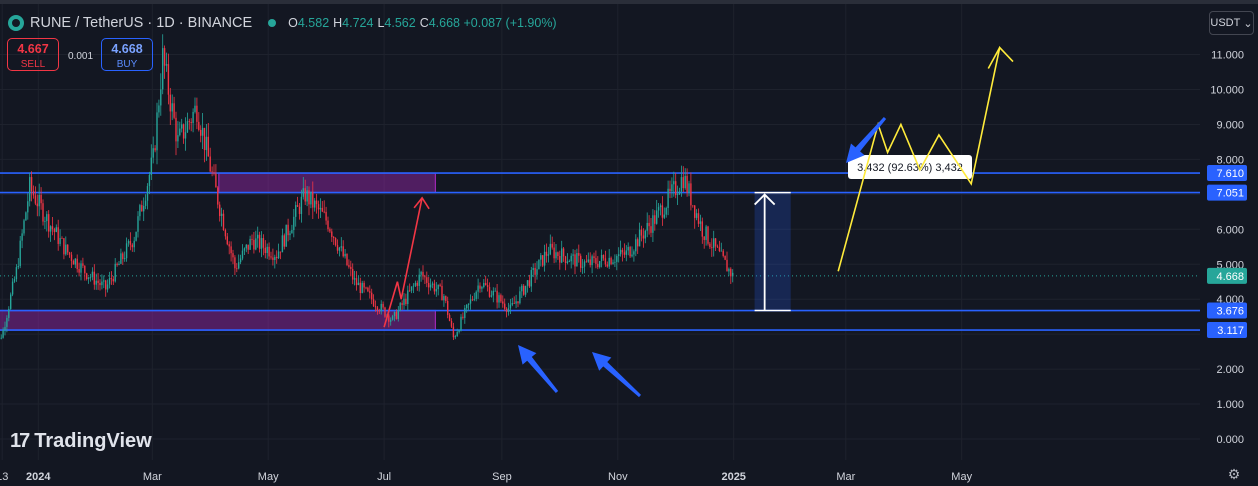 This screenshot has height=486, width=1258. What do you see at coordinates (127, 54) in the screenshot?
I see `buy-button: 4.668 BUY` at bounding box center [127, 54].